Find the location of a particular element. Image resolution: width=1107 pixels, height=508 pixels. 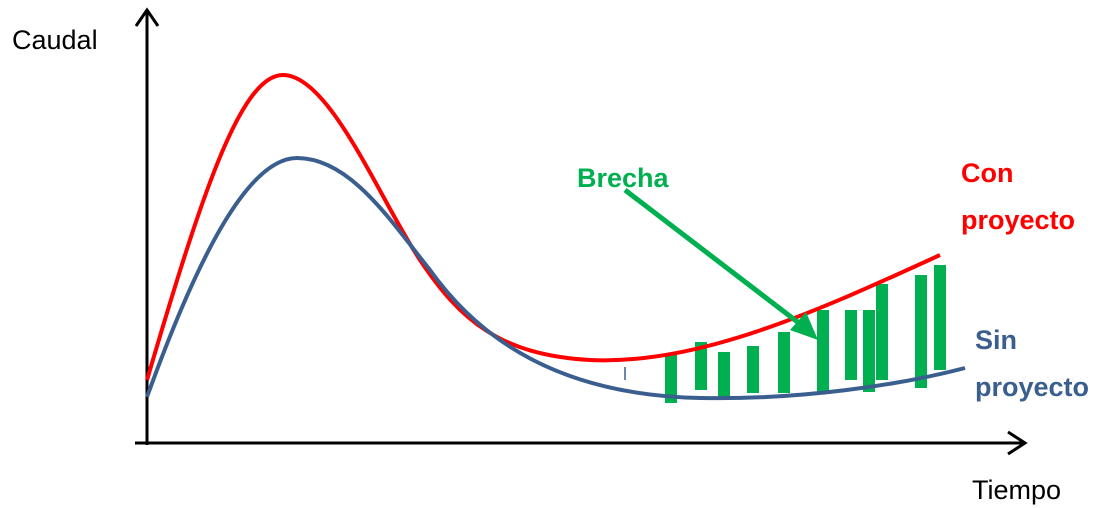

brecha-label: Brecha is located at coordinates (623, 178).